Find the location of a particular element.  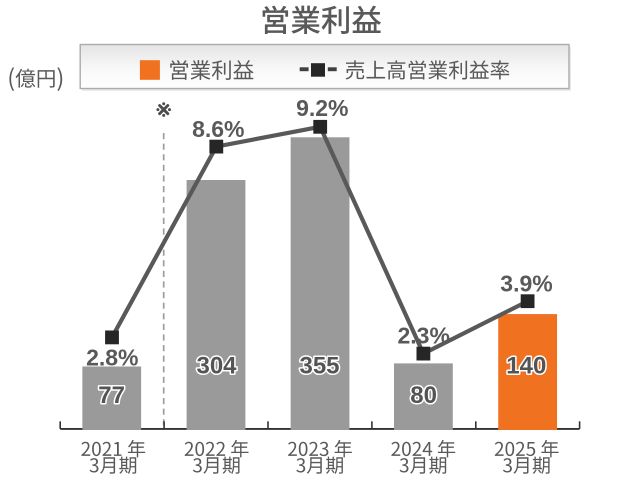

svg-text: 3.9% is located at coordinates (526, 284).